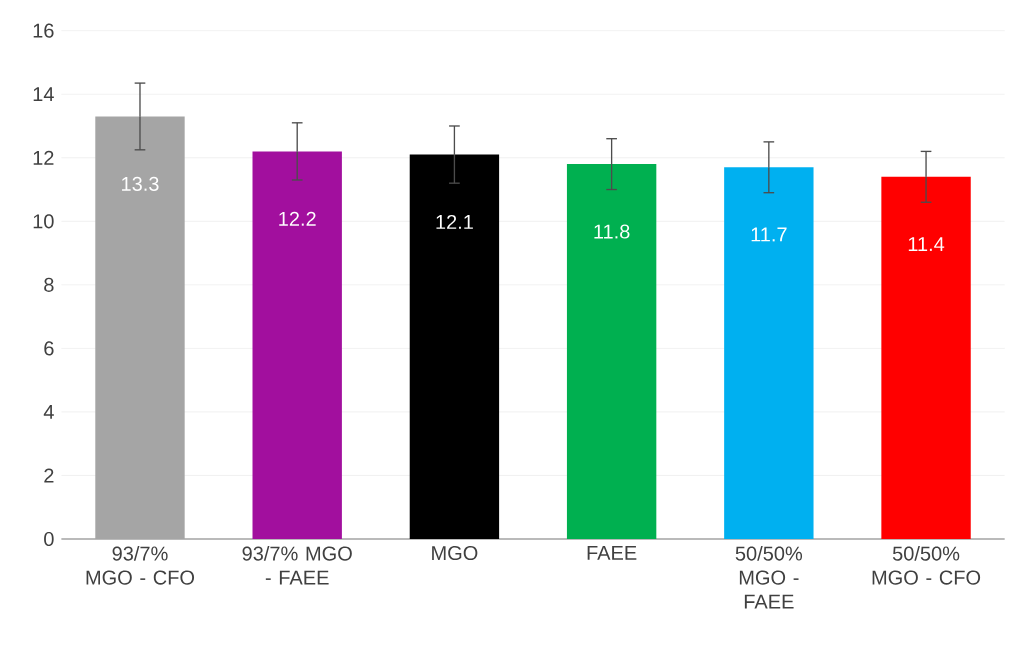  Describe the element at coordinates (454, 221) in the screenshot. I see `data-label: 12.1` at that location.